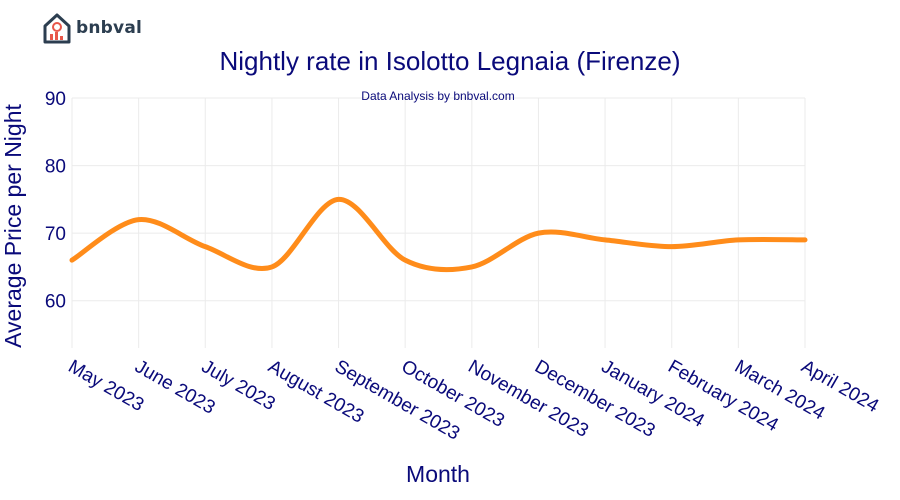 The width and height of the screenshot is (900, 500). I want to click on brand-logo: bnbval, so click(92, 28).